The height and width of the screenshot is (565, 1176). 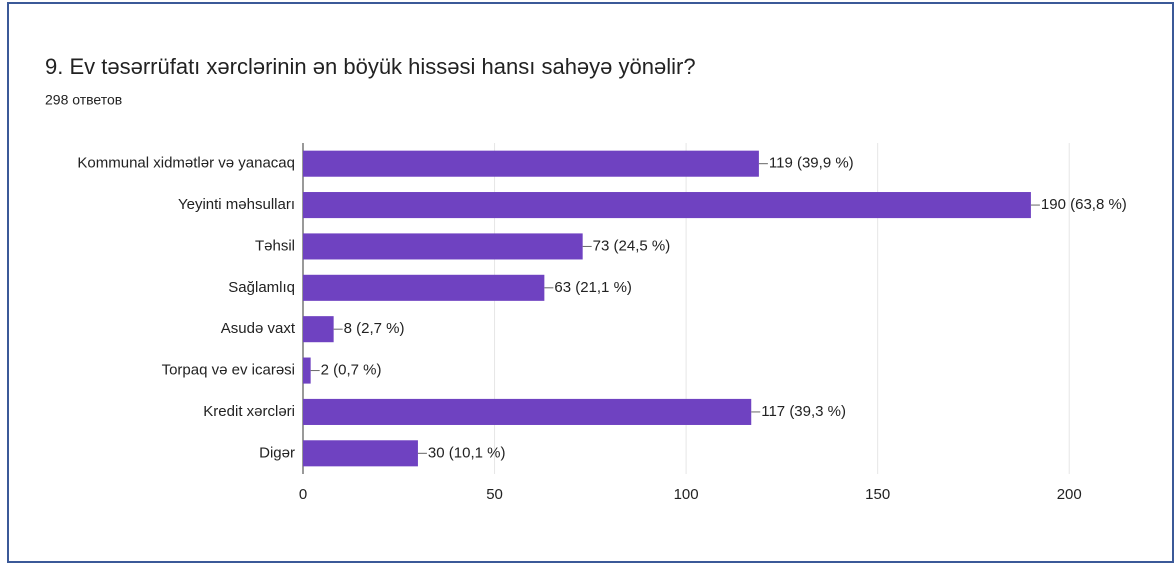 What do you see at coordinates (303, 494) in the screenshot?
I see `x-tick-label: 0` at bounding box center [303, 494].